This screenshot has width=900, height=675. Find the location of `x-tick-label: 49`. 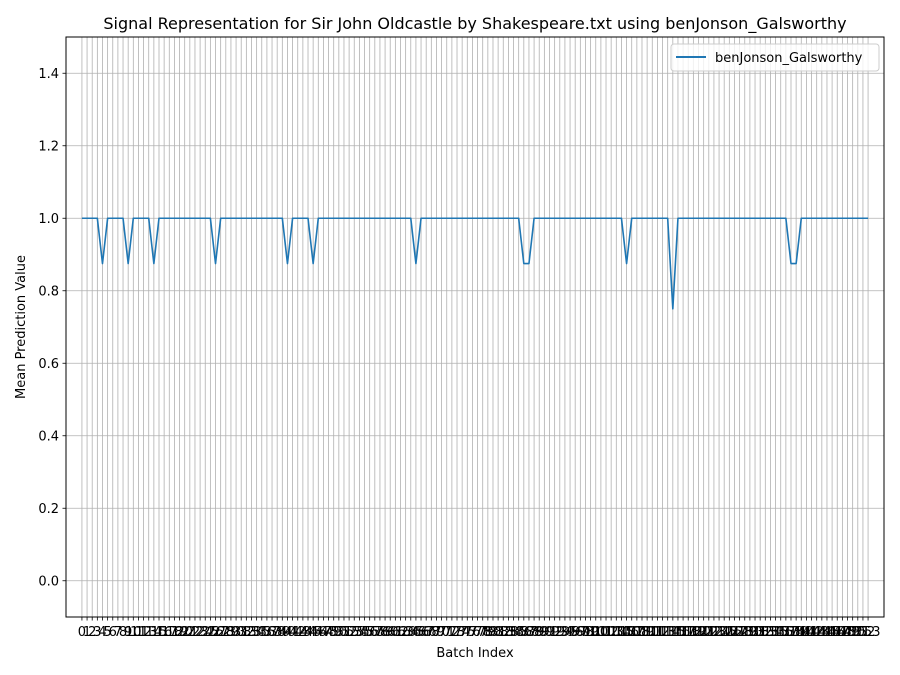

x-tick-label: 49 is located at coordinates (333, 632).